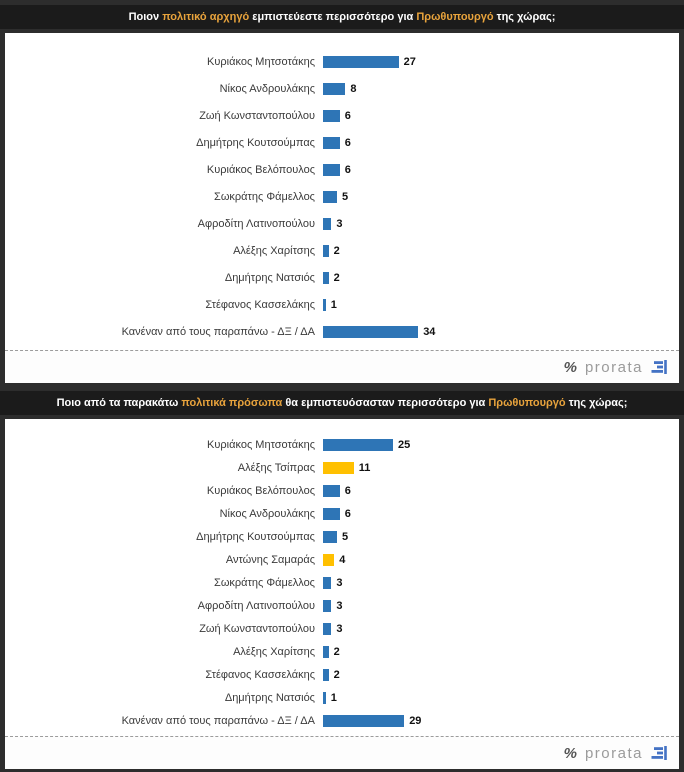  What do you see at coordinates (613, 753) in the screenshot?
I see `prorata-wordmark: prorata` at bounding box center [613, 753].